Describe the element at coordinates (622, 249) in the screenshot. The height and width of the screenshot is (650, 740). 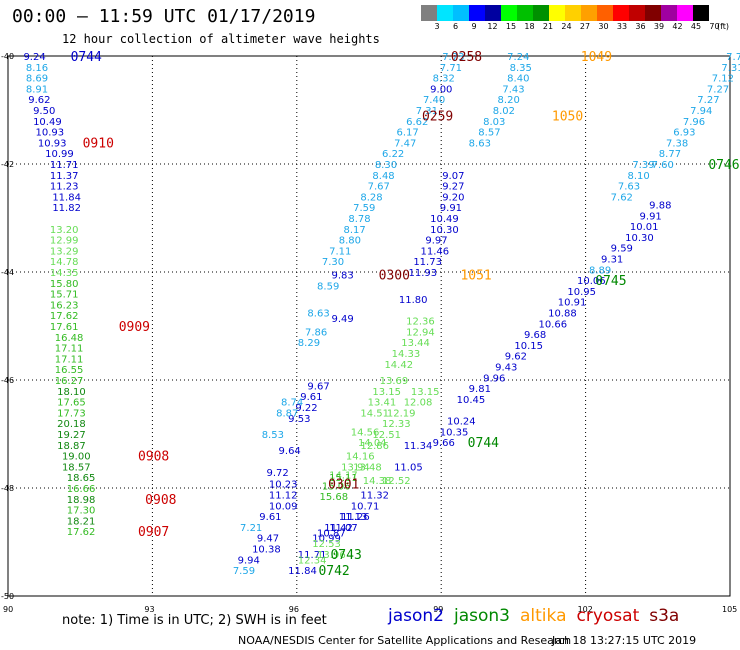
I see `swh-value: 9.59` at that location.